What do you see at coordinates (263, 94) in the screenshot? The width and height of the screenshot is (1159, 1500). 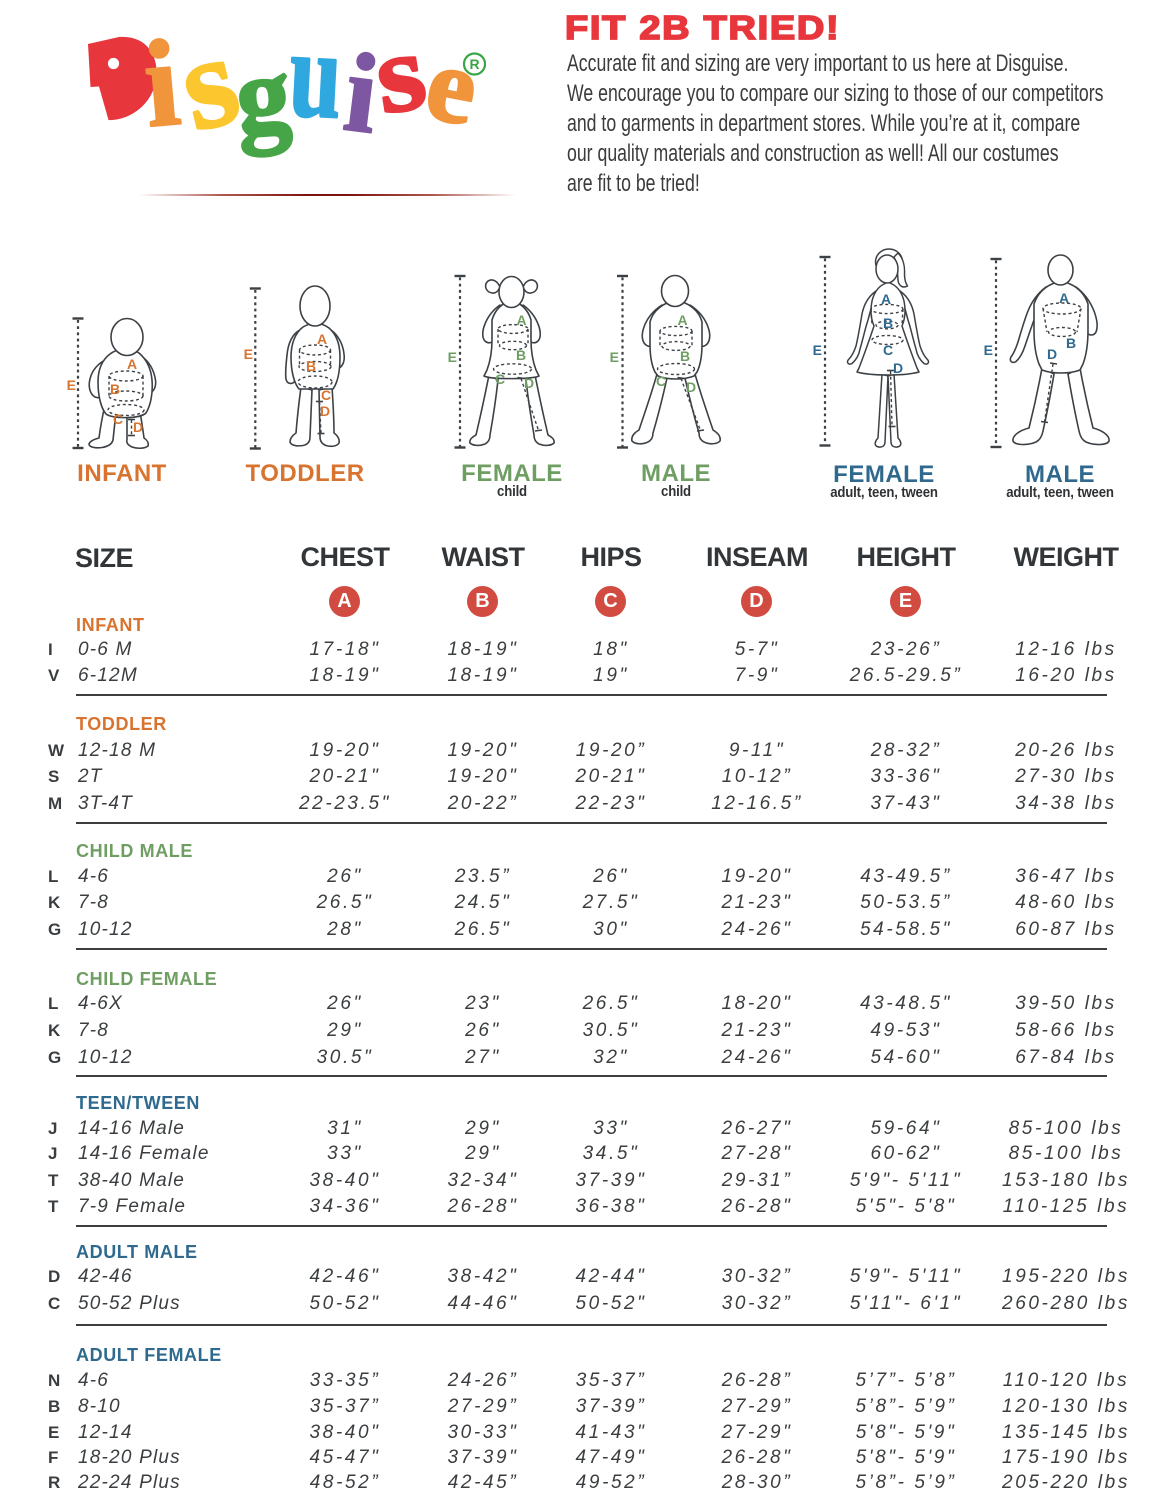 I see `svg-text: g` at bounding box center [263, 94].